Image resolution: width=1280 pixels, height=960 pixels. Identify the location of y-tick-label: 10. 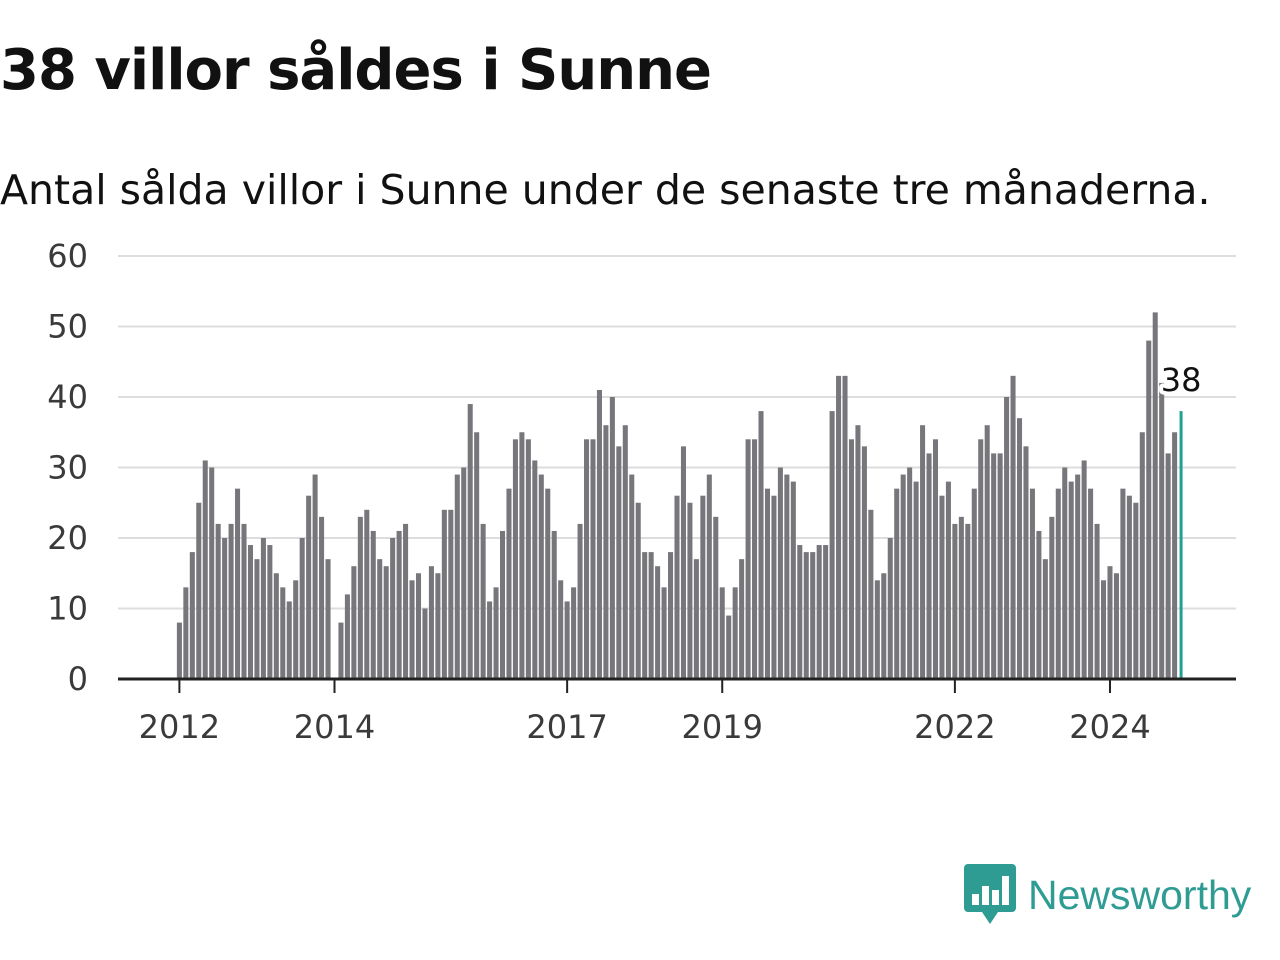
(67, 609).